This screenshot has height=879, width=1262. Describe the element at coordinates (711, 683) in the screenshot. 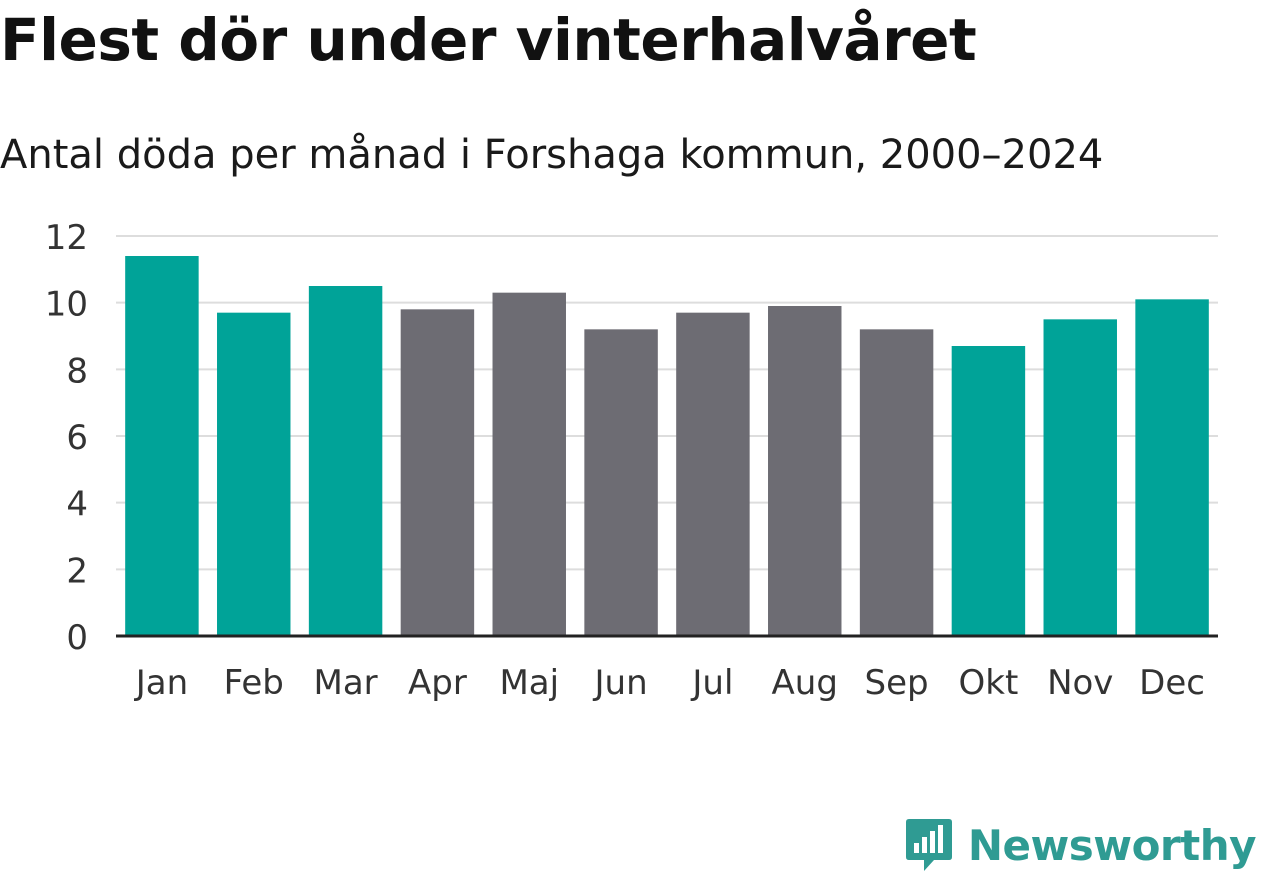

I see `x-tick-label: Jul` at that location.